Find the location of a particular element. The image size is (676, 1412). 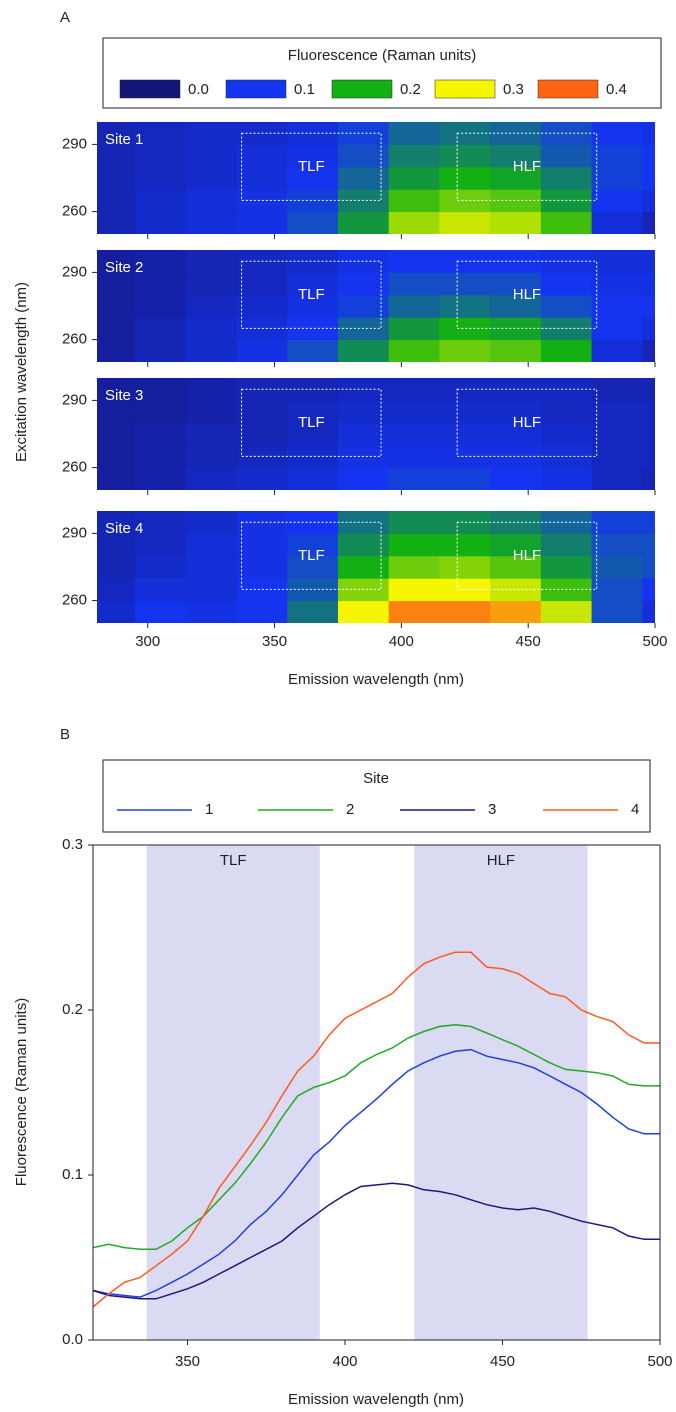

colorbar-title: Fluorescence (Raman units) is located at coordinates (382, 55).